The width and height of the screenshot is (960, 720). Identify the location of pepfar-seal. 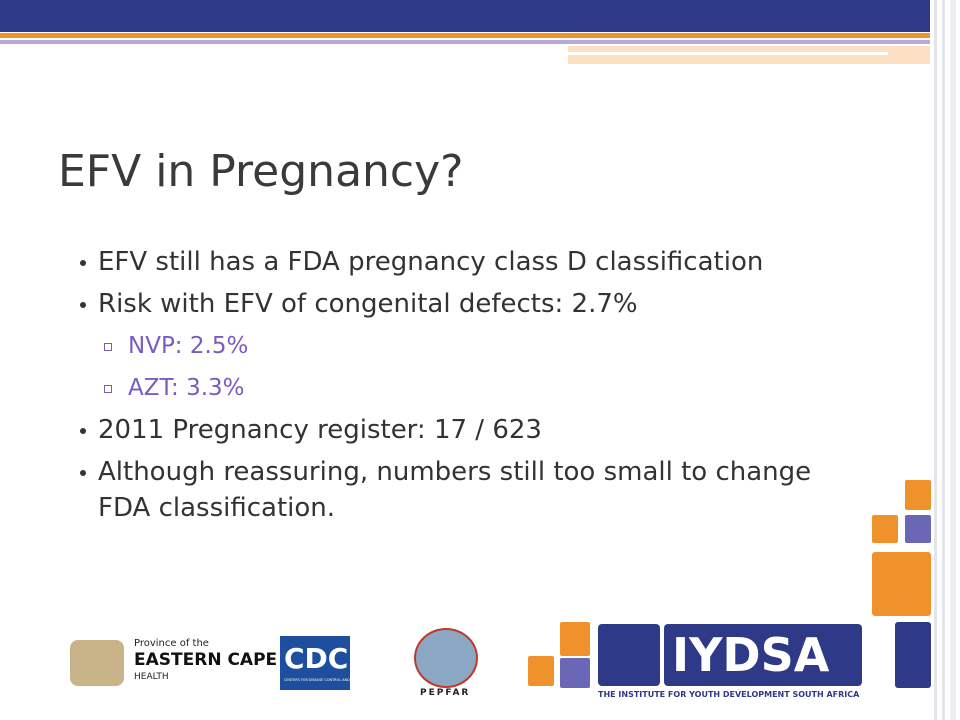
(446, 658).